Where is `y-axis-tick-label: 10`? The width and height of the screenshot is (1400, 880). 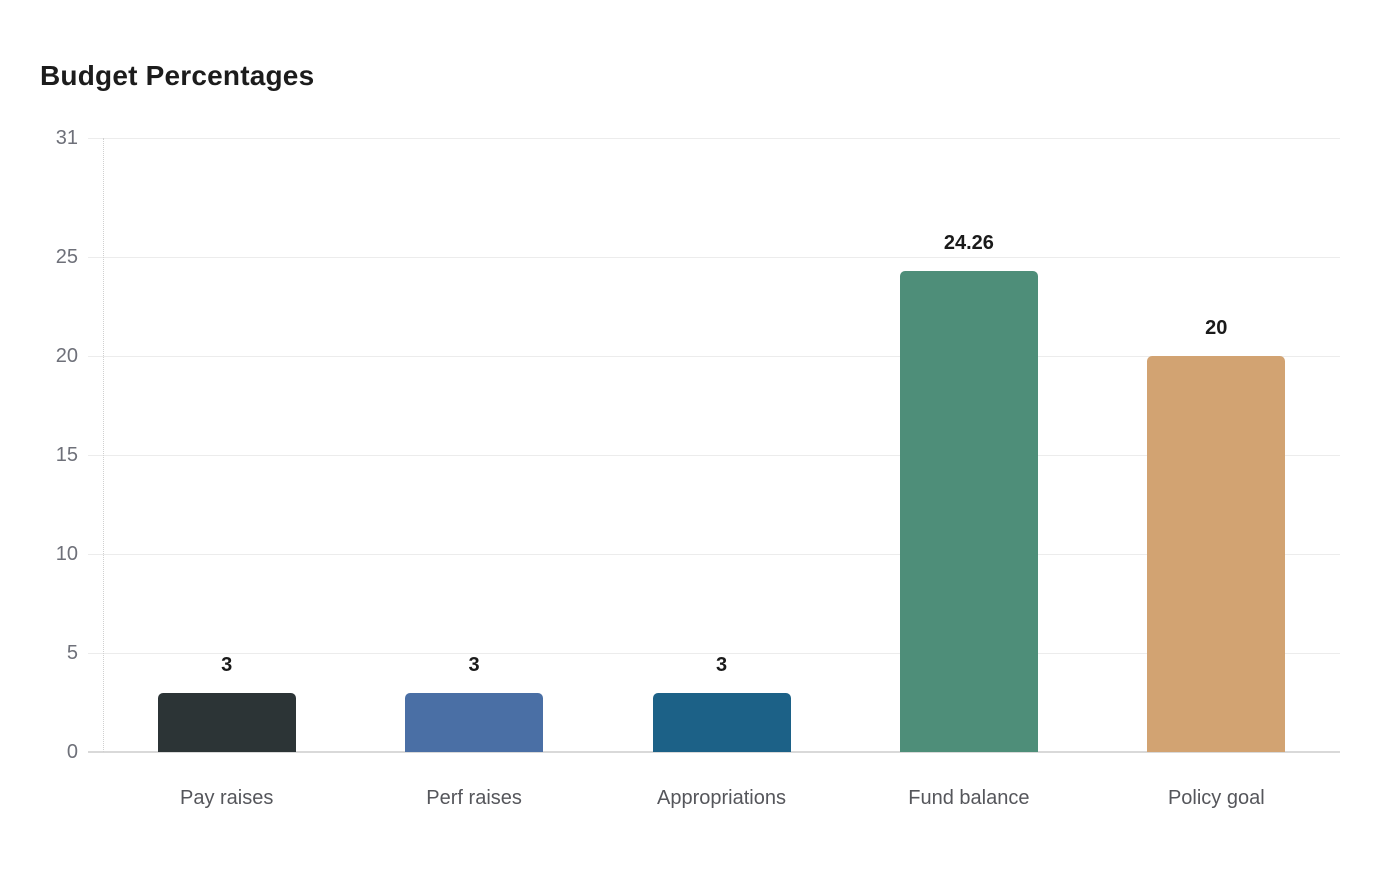 y-axis-tick-label: 10 is located at coordinates (66, 553).